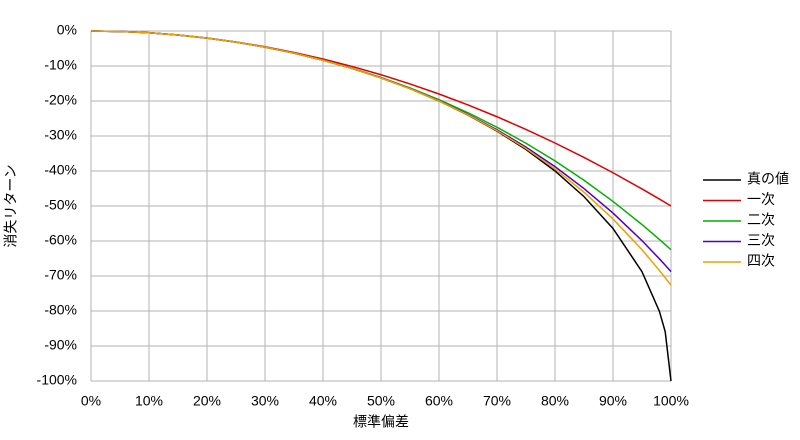 The image size is (800, 440). Describe the element at coordinates (60, 240) in the screenshot. I see `y-tick-label: -60%` at that location.